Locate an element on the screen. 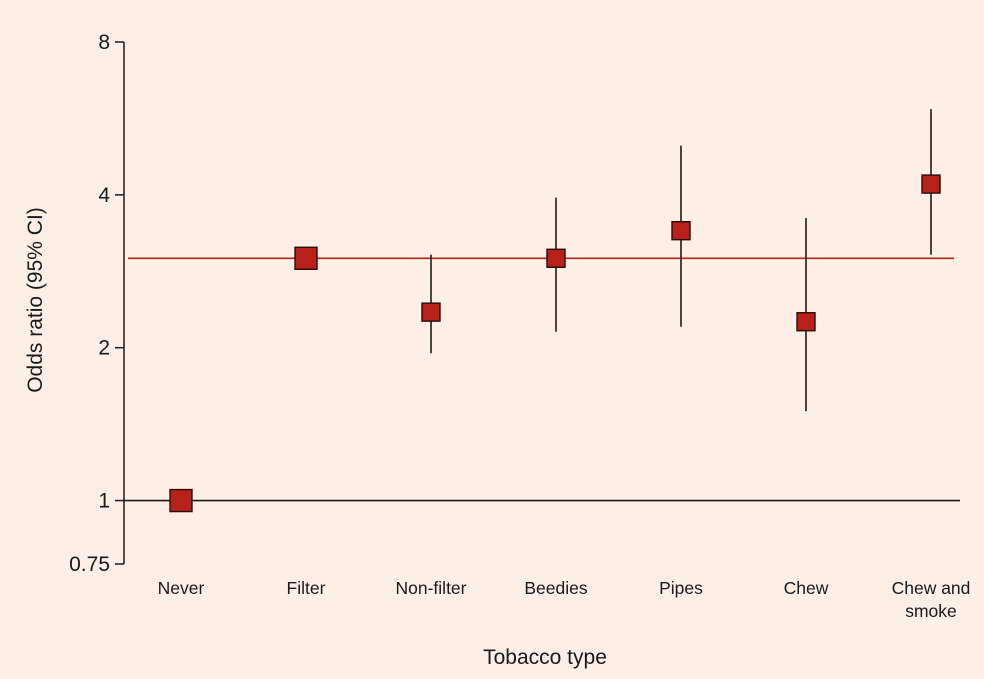 The width and height of the screenshot is (984, 679). y-tick-label: 2 is located at coordinates (104, 348).